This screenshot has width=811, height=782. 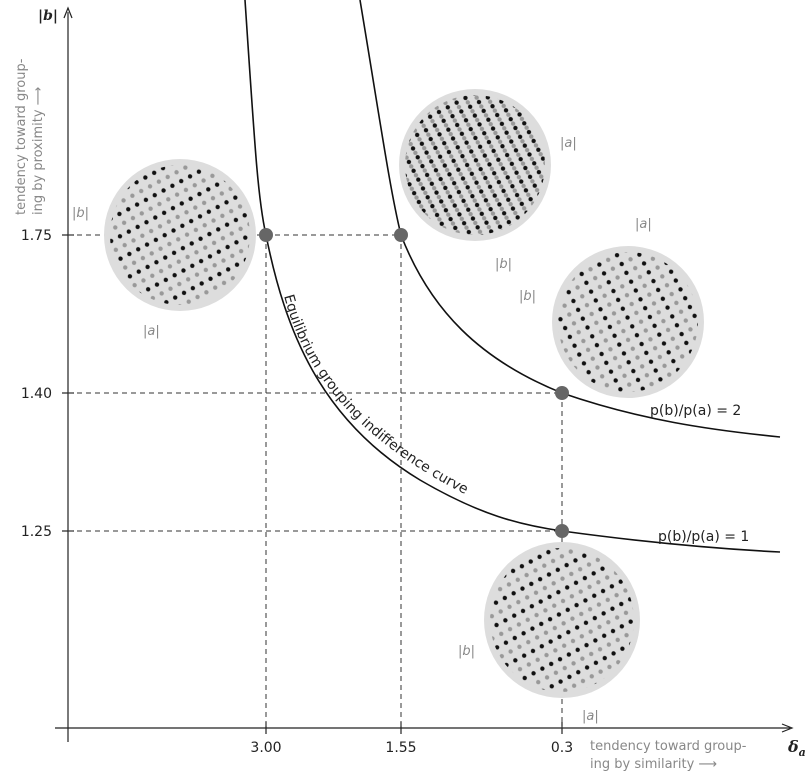 What do you see at coordinates (695, 411) in the screenshot?
I see `curve-label: p(b)/p(a) = 2` at bounding box center [695, 411].